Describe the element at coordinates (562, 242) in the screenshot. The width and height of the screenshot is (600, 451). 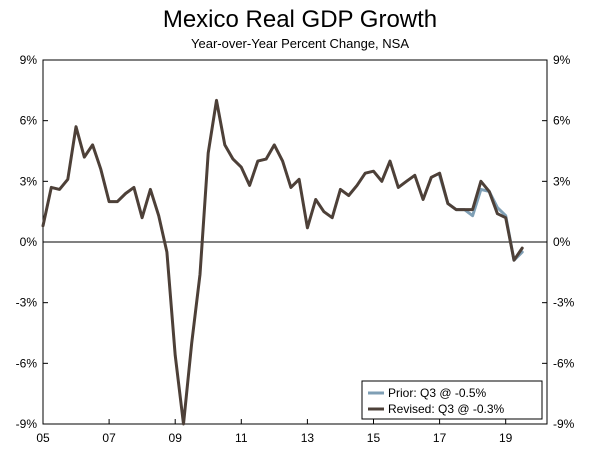
I see `y-tick-label-right: 0%` at that location.